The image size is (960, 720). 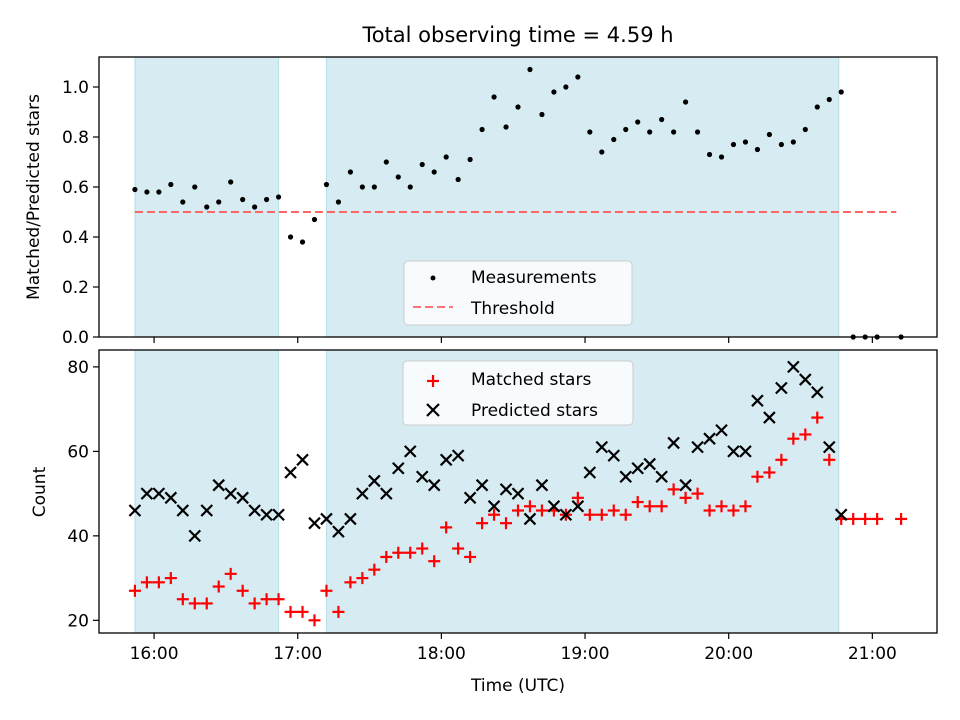 What do you see at coordinates (433, 381) in the screenshot?
I see `legend-matched-marker` at bounding box center [433, 381].